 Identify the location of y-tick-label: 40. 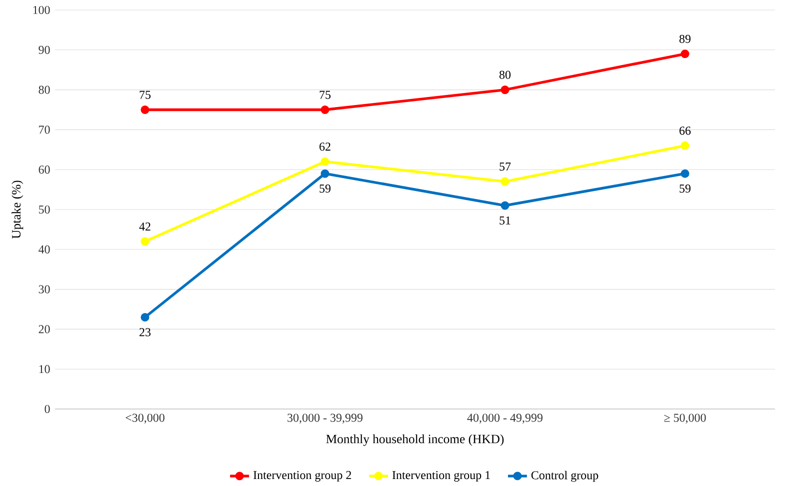
(44, 249).